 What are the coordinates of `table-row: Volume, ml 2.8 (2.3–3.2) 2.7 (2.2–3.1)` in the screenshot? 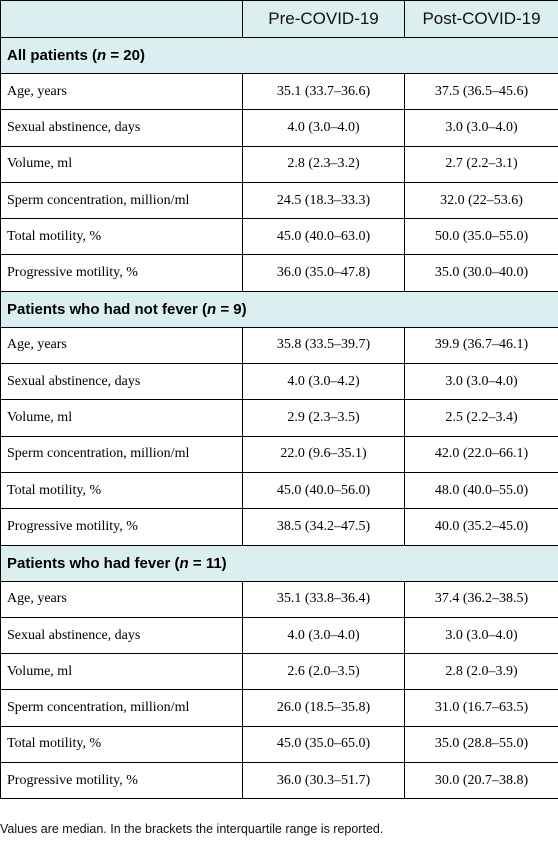 It's located at (279, 164).